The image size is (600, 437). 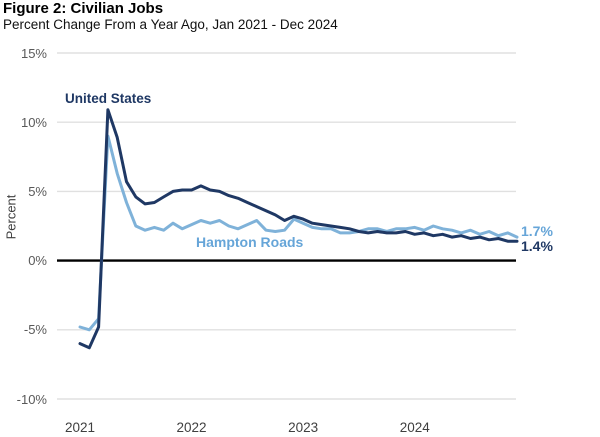 What do you see at coordinates (80, 427) in the screenshot?
I see `x-tick-label: 2021` at bounding box center [80, 427].